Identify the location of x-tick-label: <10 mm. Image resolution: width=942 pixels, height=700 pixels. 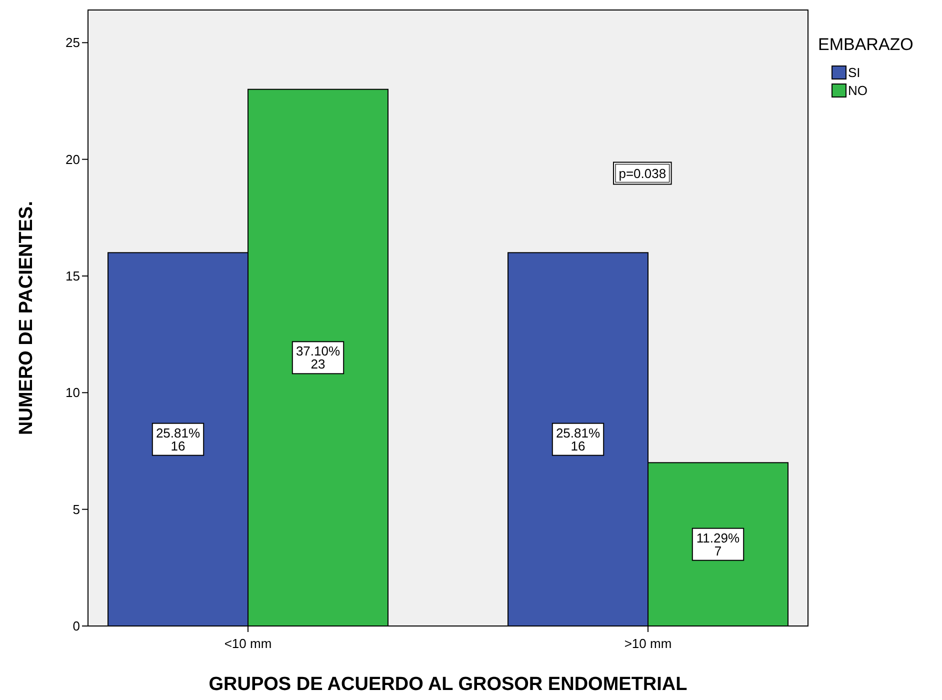
(248, 643).